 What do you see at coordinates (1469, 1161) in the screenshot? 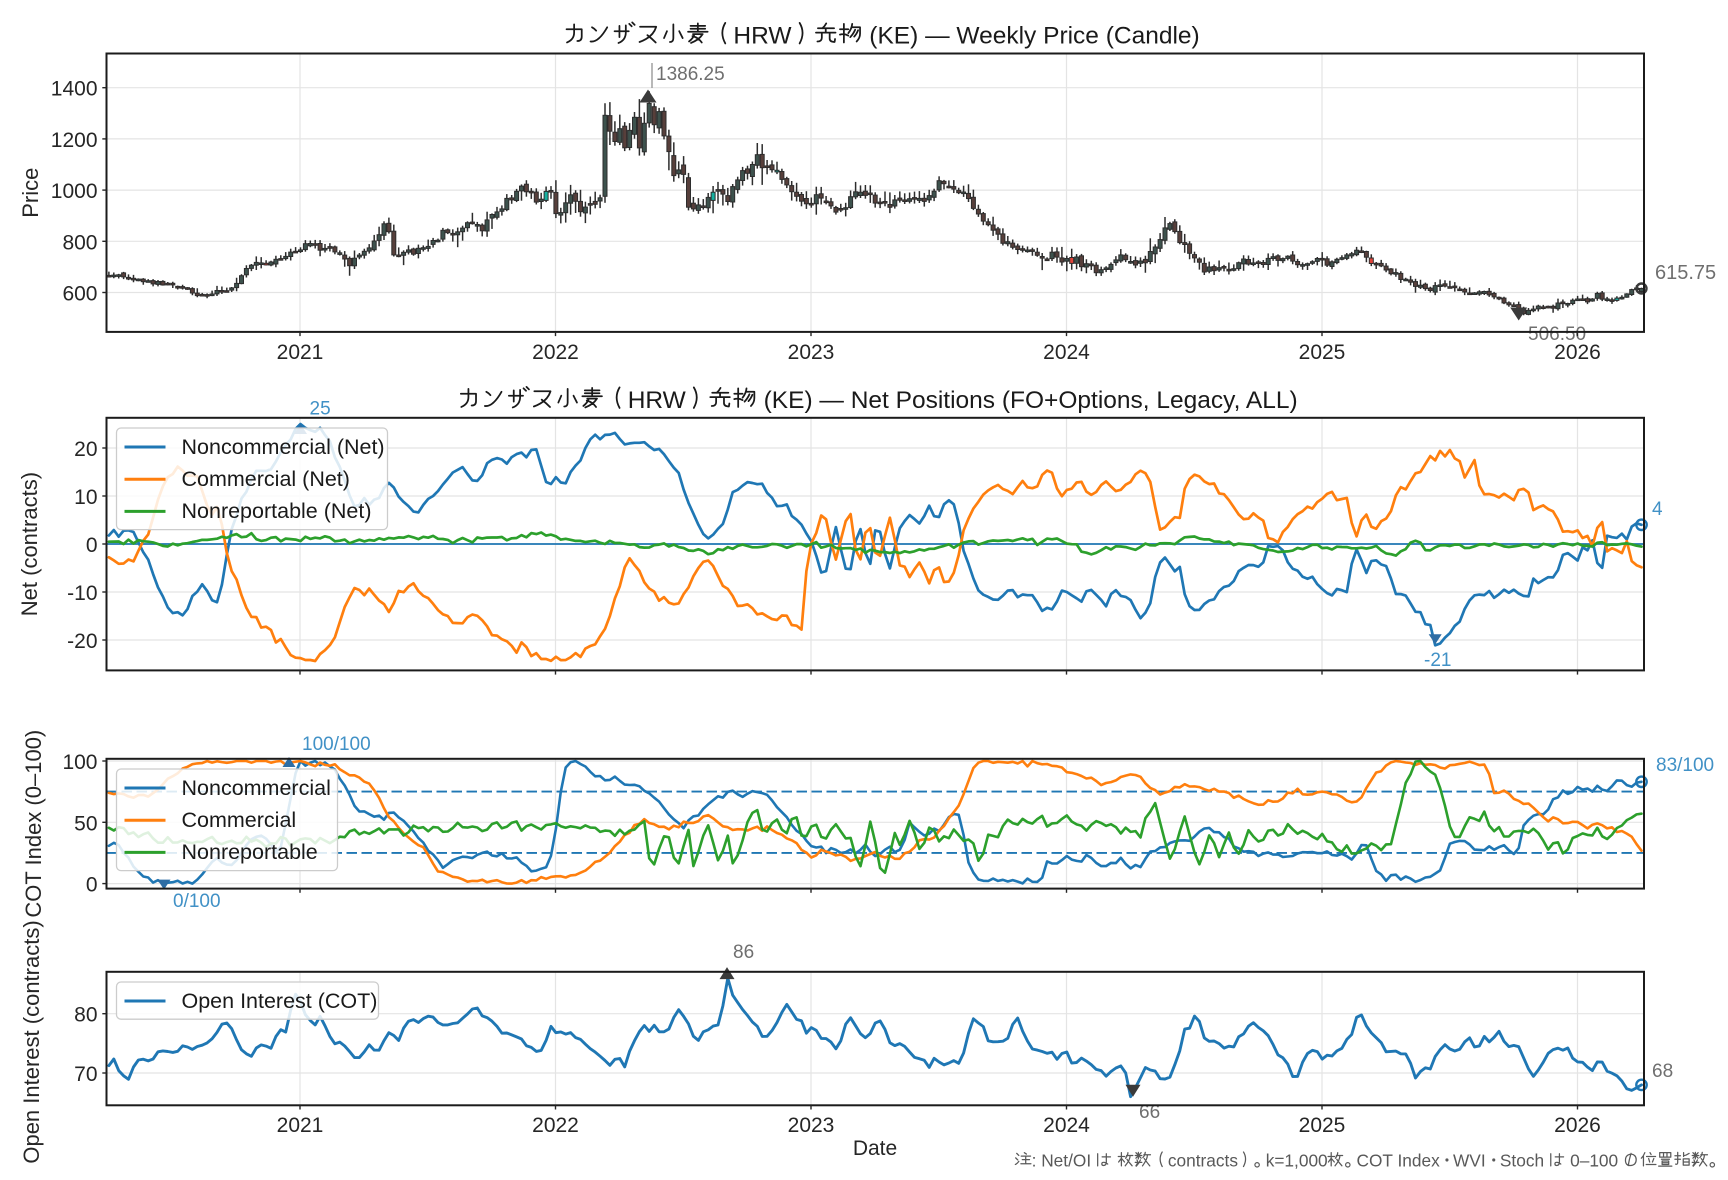
I see `svg-text: WVI` at bounding box center [1469, 1161].